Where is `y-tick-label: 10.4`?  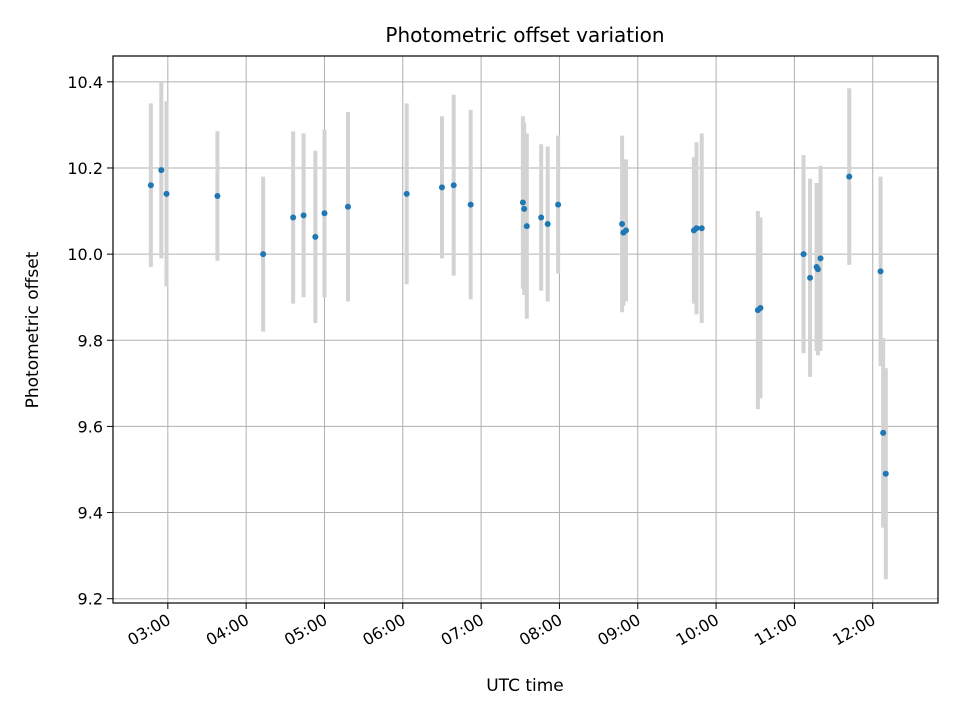 y-tick-label: 10.4 is located at coordinates (85, 82).